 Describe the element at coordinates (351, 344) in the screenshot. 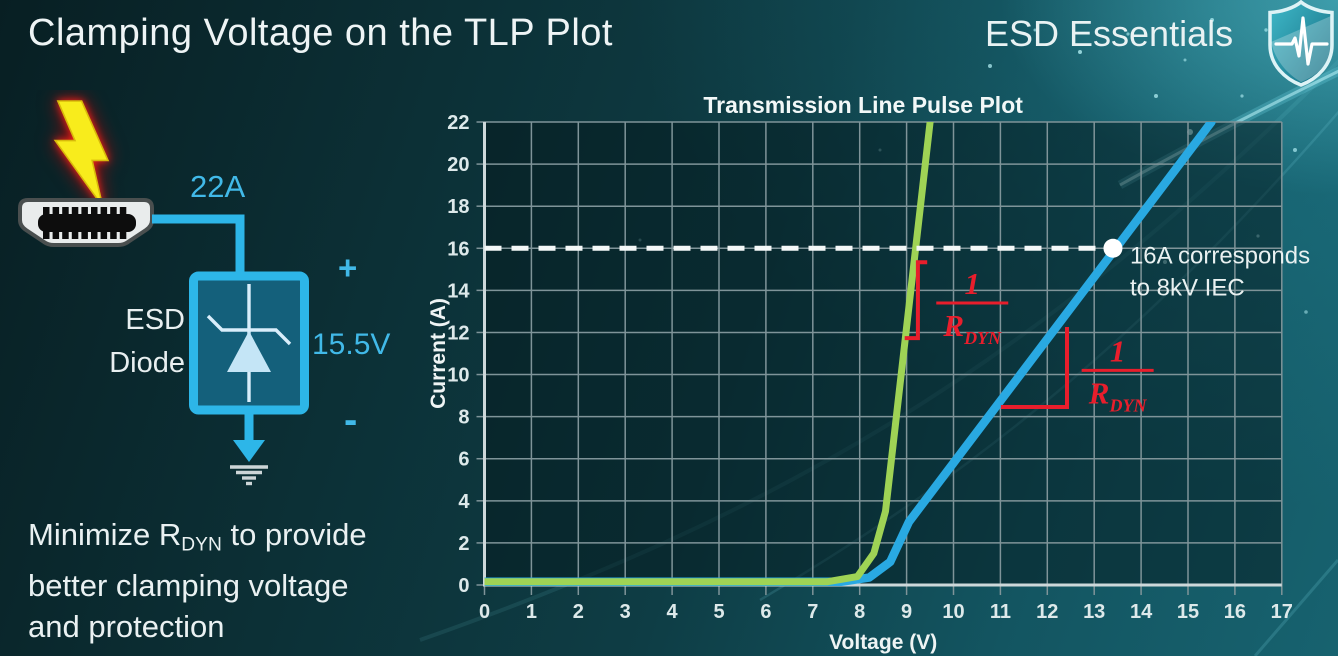

I see `clamp-voltage-label: 15.5V` at that location.